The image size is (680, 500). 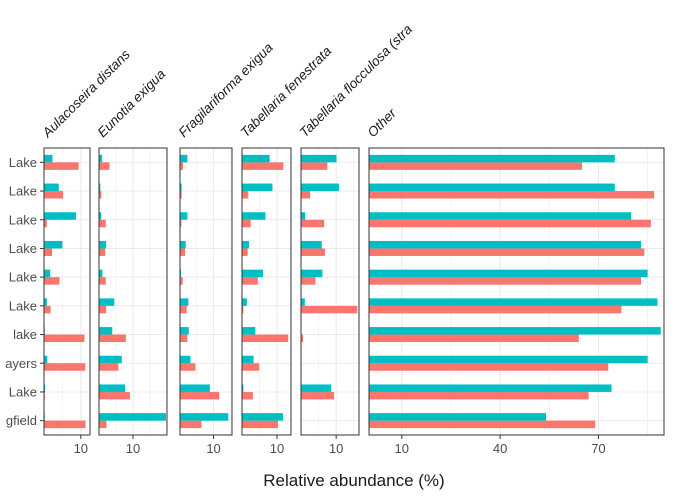 What do you see at coordinates (353, 480) in the screenshot?
I see `x-axis-title: Relative abundance (%)` at bounding box center [353, 480].